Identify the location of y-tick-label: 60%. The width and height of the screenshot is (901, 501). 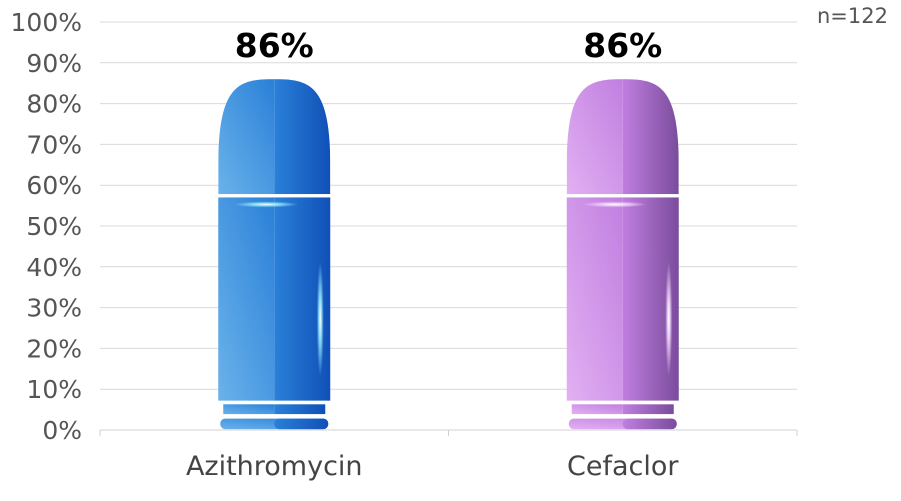
(54, 185).